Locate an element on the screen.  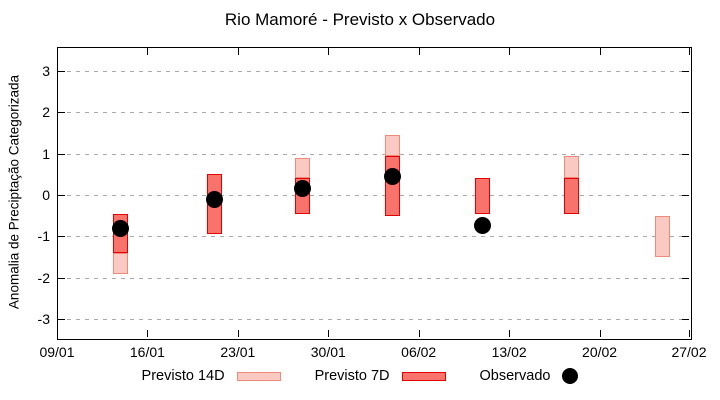
x-tick-label: 13/02 is located at coordinates (509, 352).